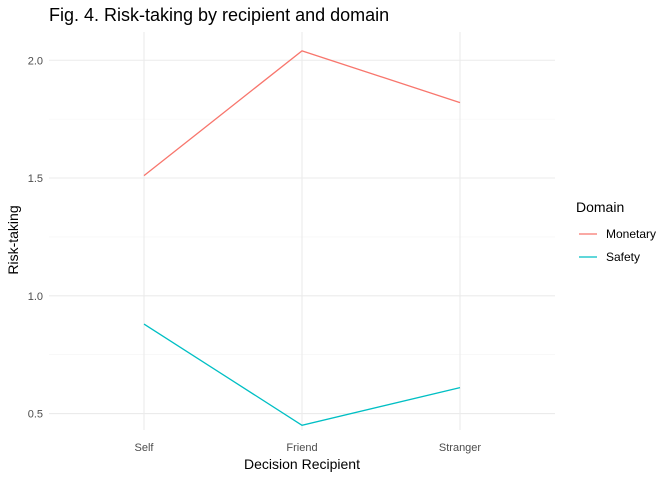 This screenshot has height=480, width=672. I want to click on legend-label-safety: Safety, so click(623, 257).